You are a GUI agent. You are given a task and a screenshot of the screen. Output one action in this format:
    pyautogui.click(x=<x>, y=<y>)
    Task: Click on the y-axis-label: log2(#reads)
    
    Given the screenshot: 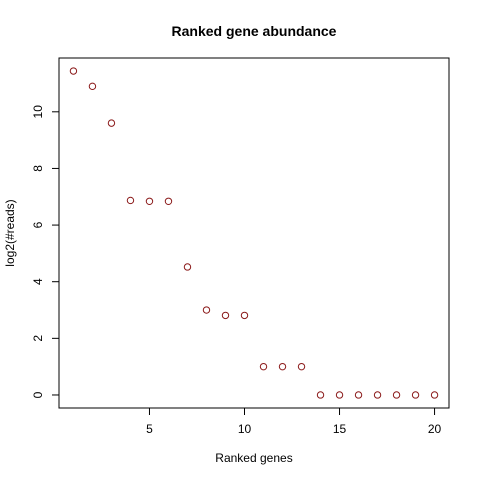 What is the action you would take?
    pyautogui.click(x=10, y=232)
    